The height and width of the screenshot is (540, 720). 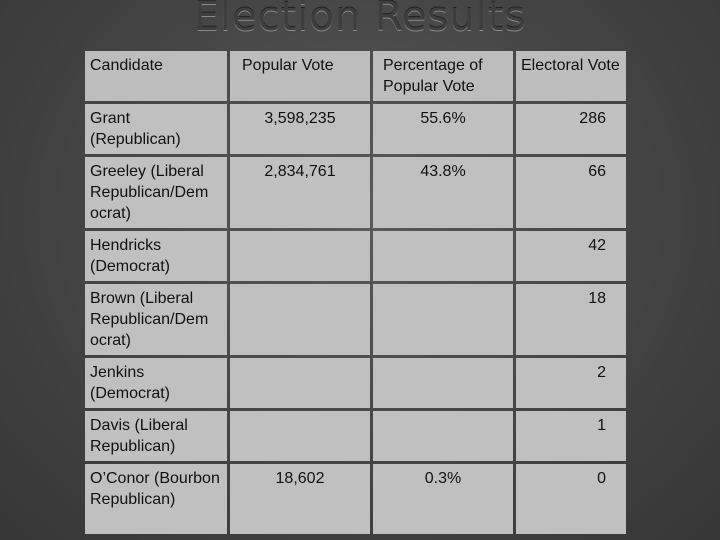 What do you see at coordinates (156, 383) in the screenshot?
I see `cell-candidate: Jenkins (Democrat)` at bounding box center [156, 383].